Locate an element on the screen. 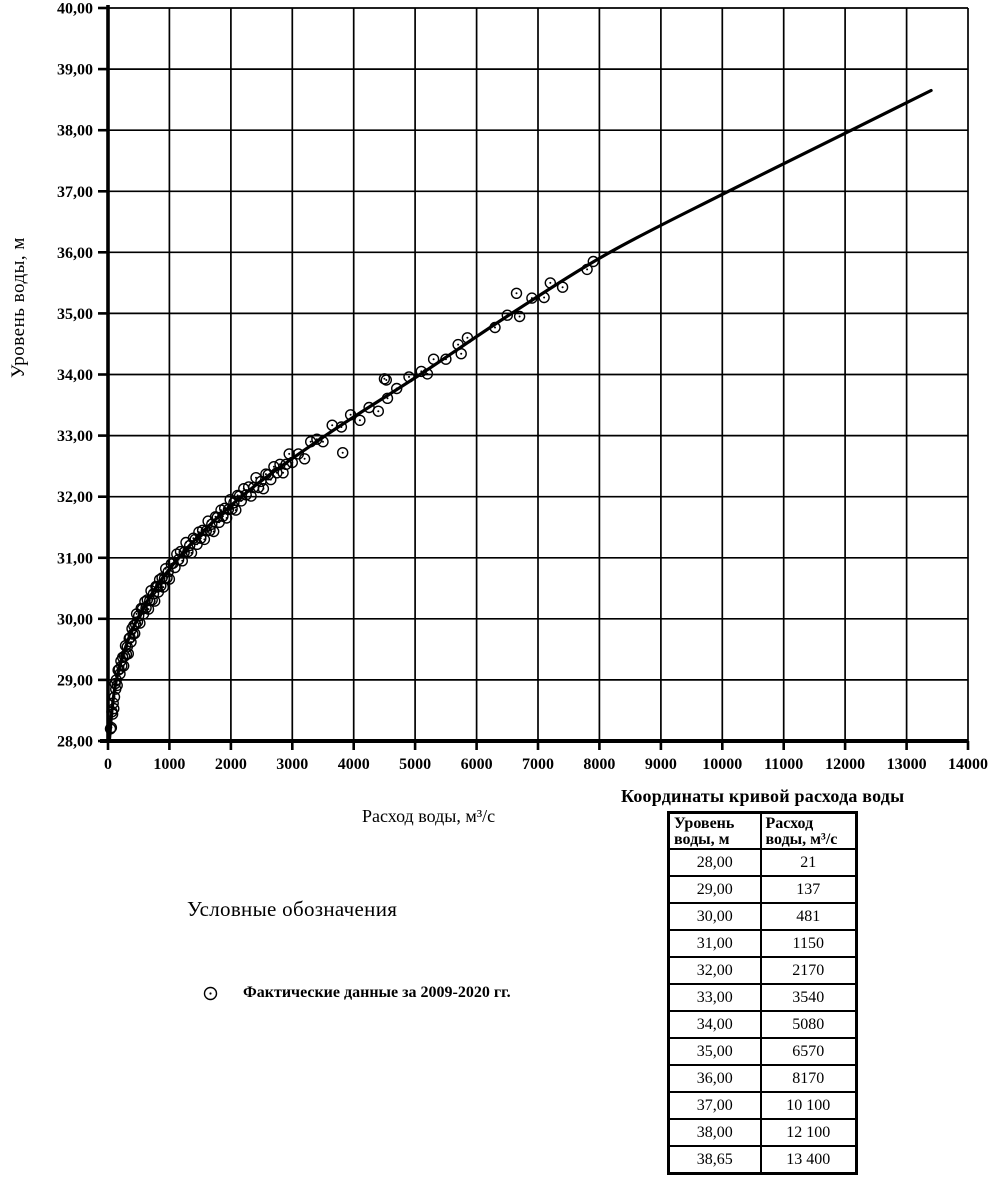 This screenshot has height=1183, width=994. svg-text: 4000 is located at coordinates (354, 764).